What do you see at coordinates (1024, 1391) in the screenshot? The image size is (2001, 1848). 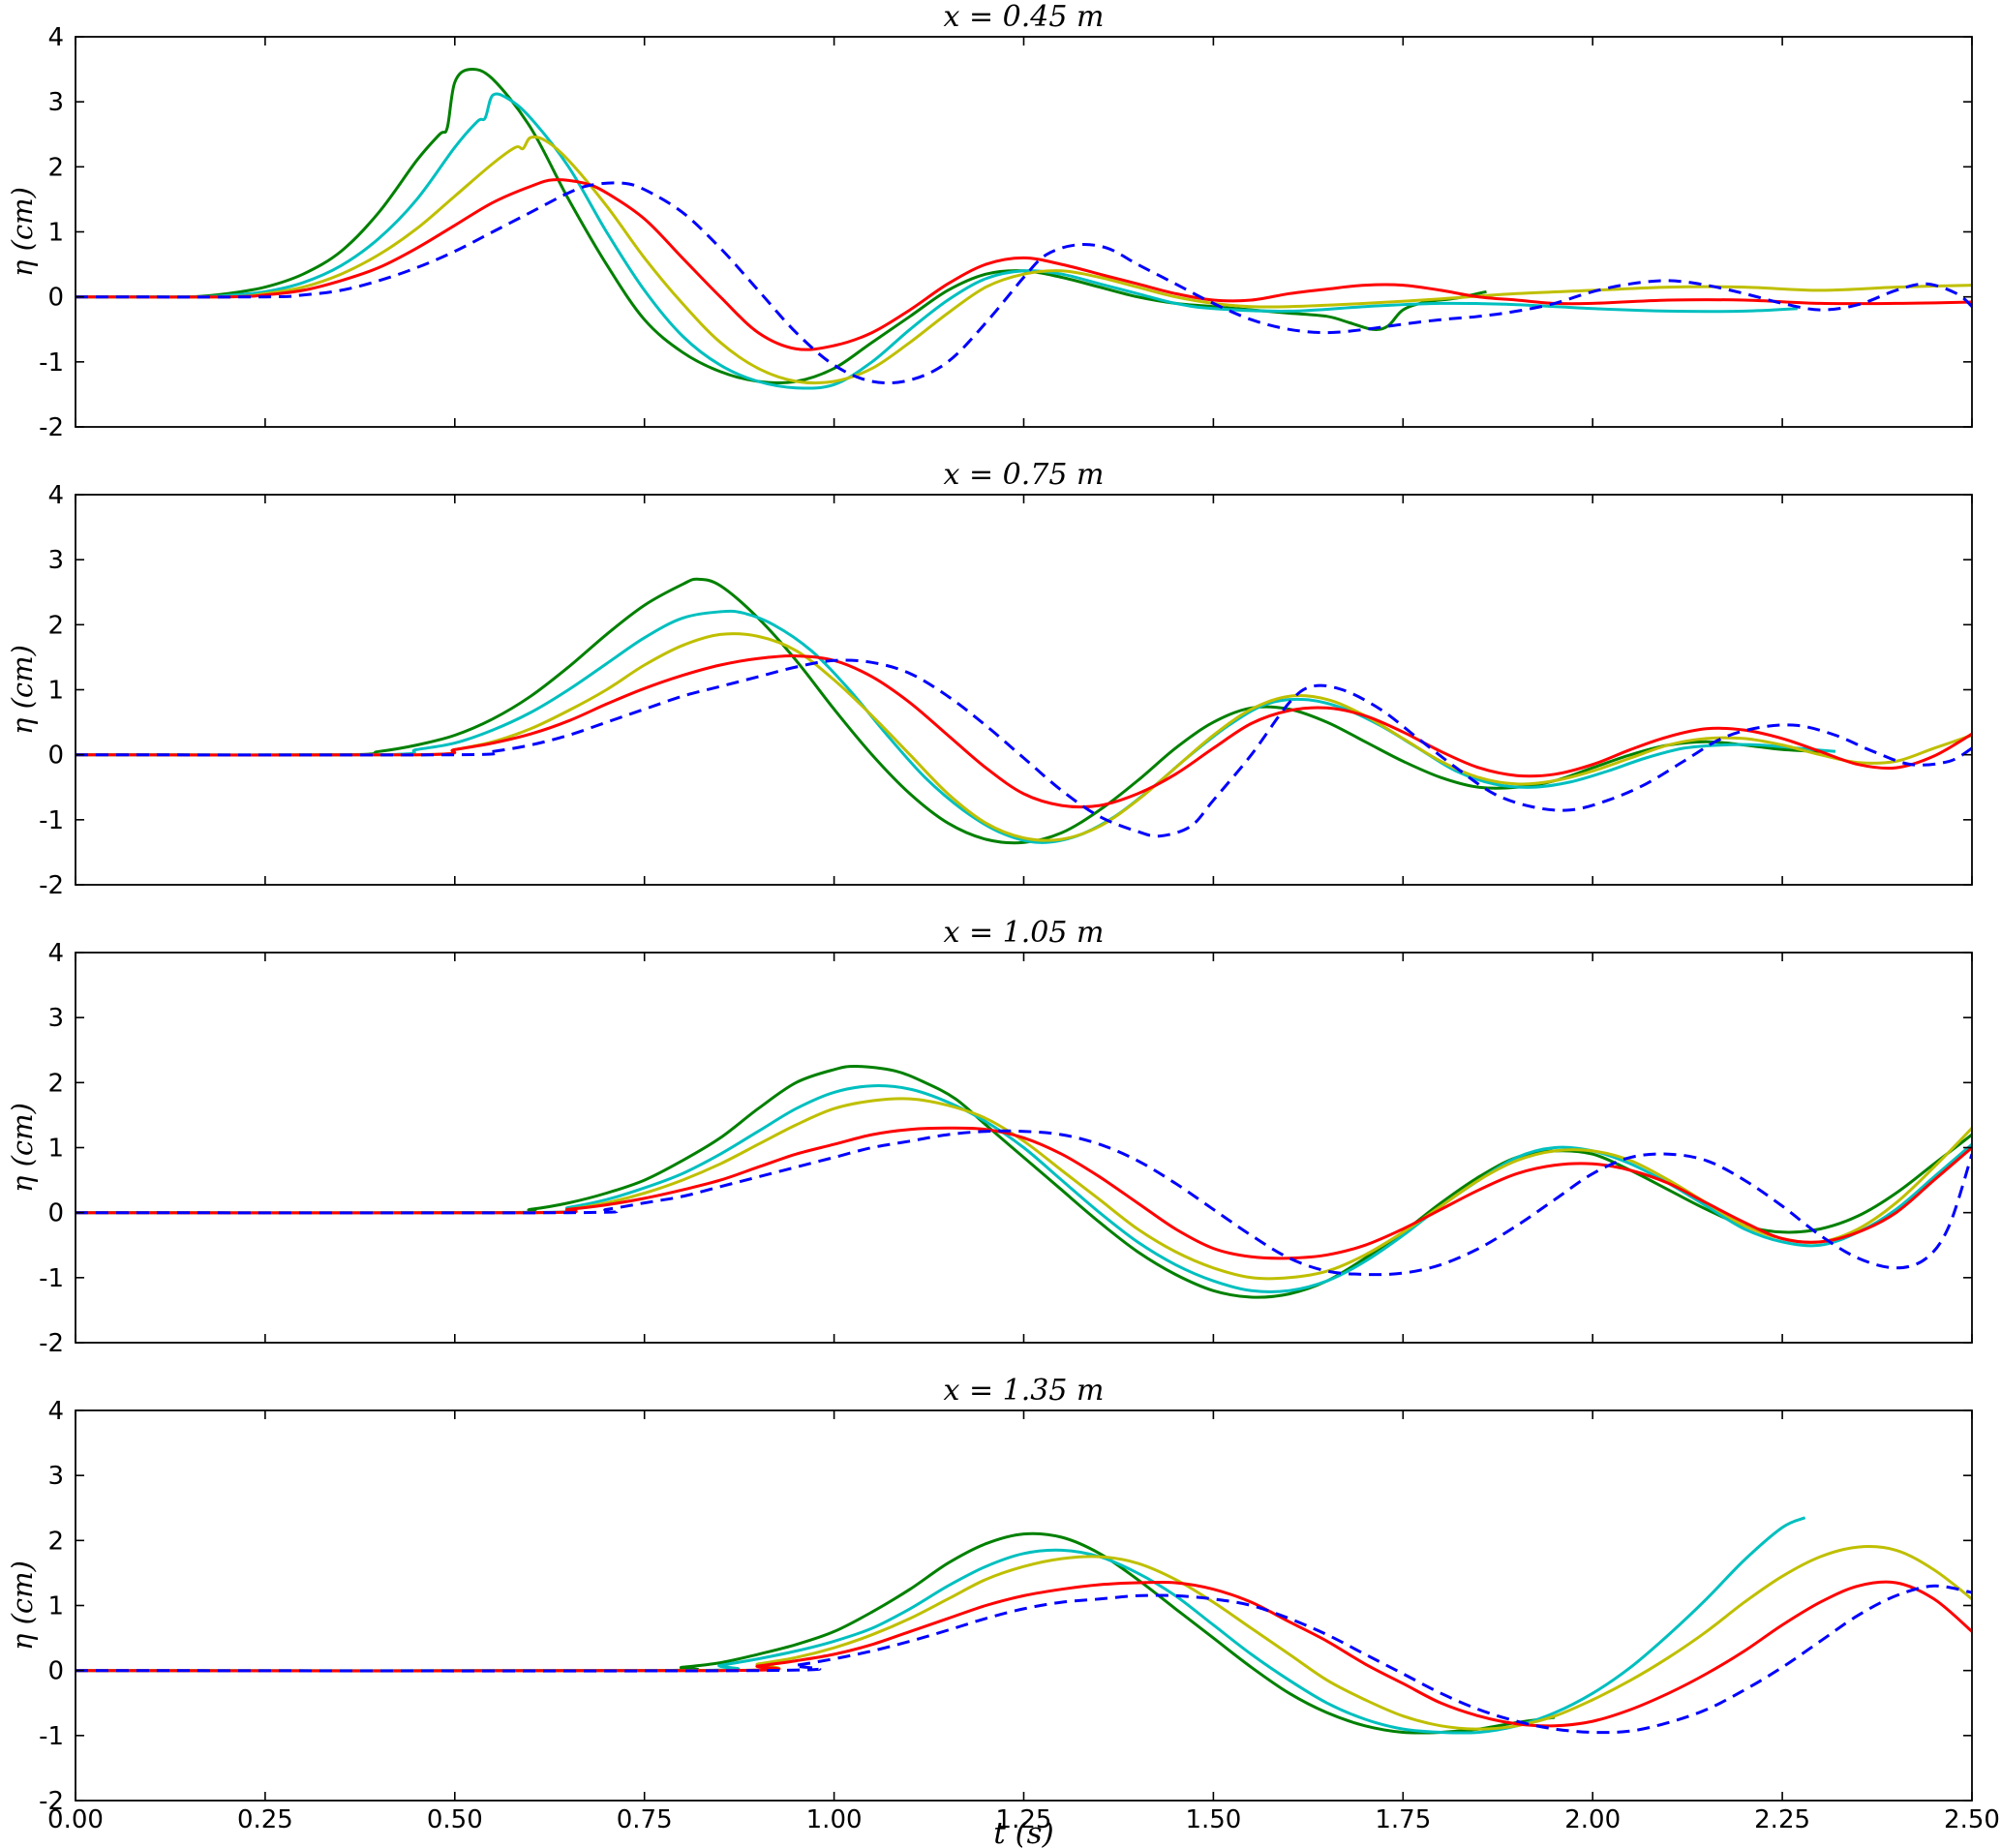 I see `subplot-4-title: x = 1.35 m` at bounding box center [1024, 1391].